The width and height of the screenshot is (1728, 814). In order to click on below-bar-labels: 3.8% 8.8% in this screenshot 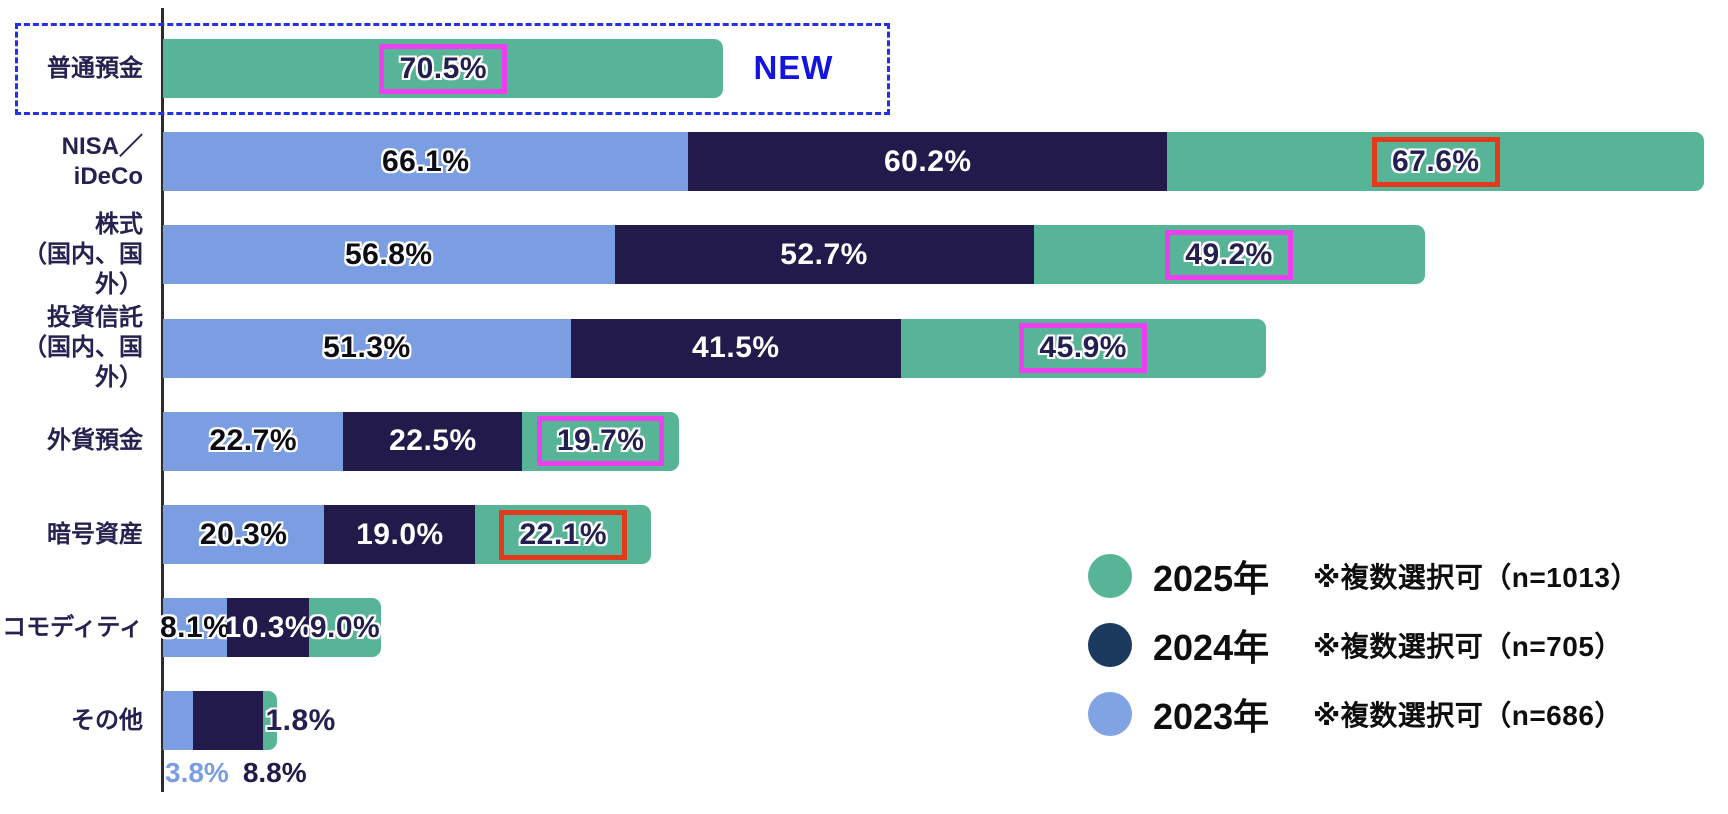, I will do `click(236, 773)`.